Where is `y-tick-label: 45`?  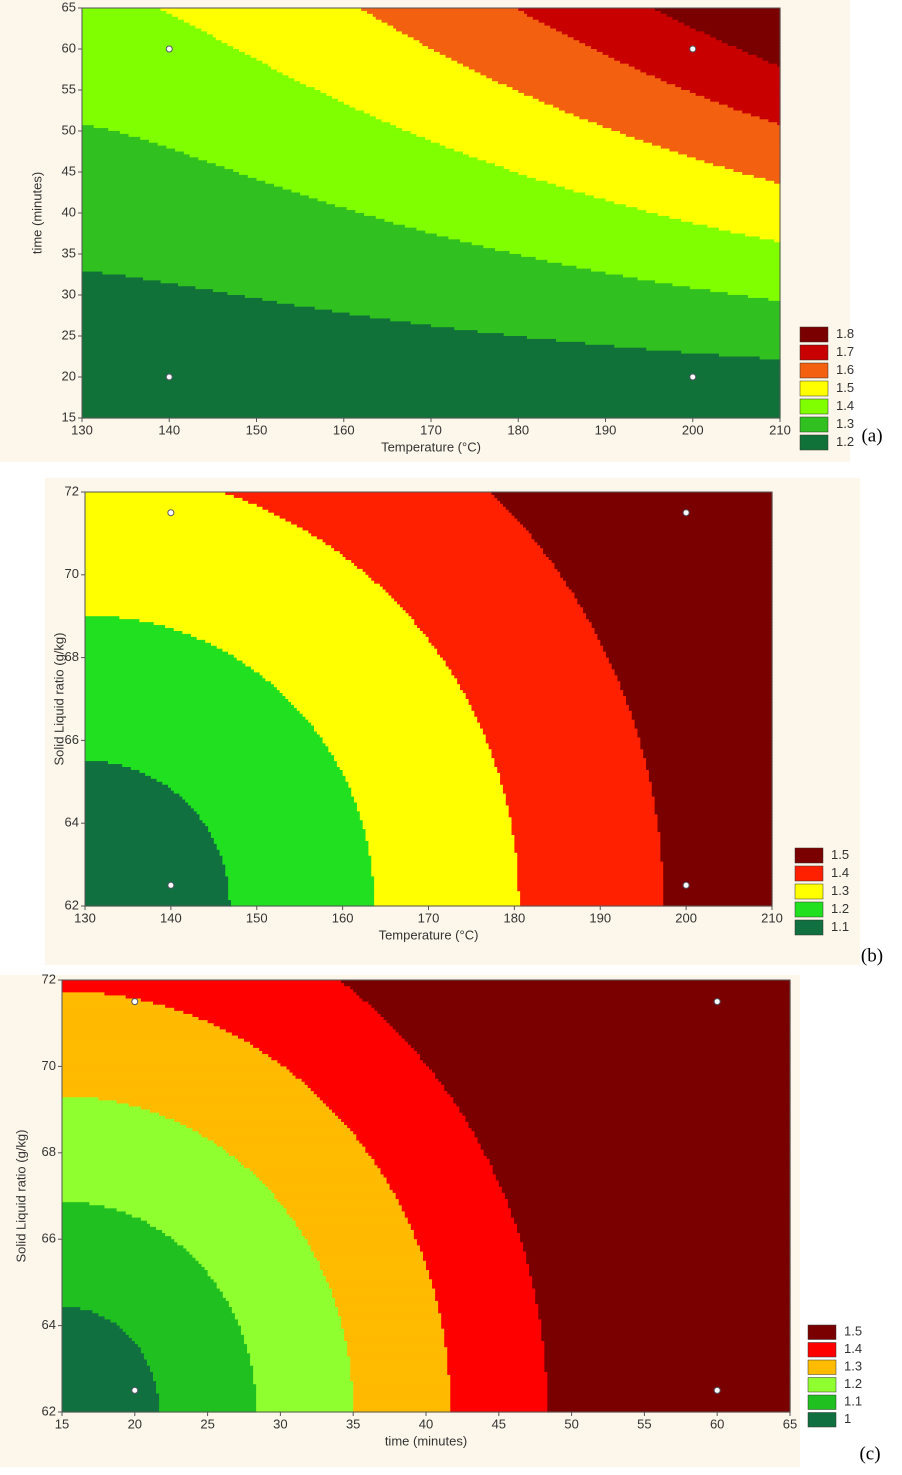 y-tick-label: 45 is located at coordinates (69, 170).